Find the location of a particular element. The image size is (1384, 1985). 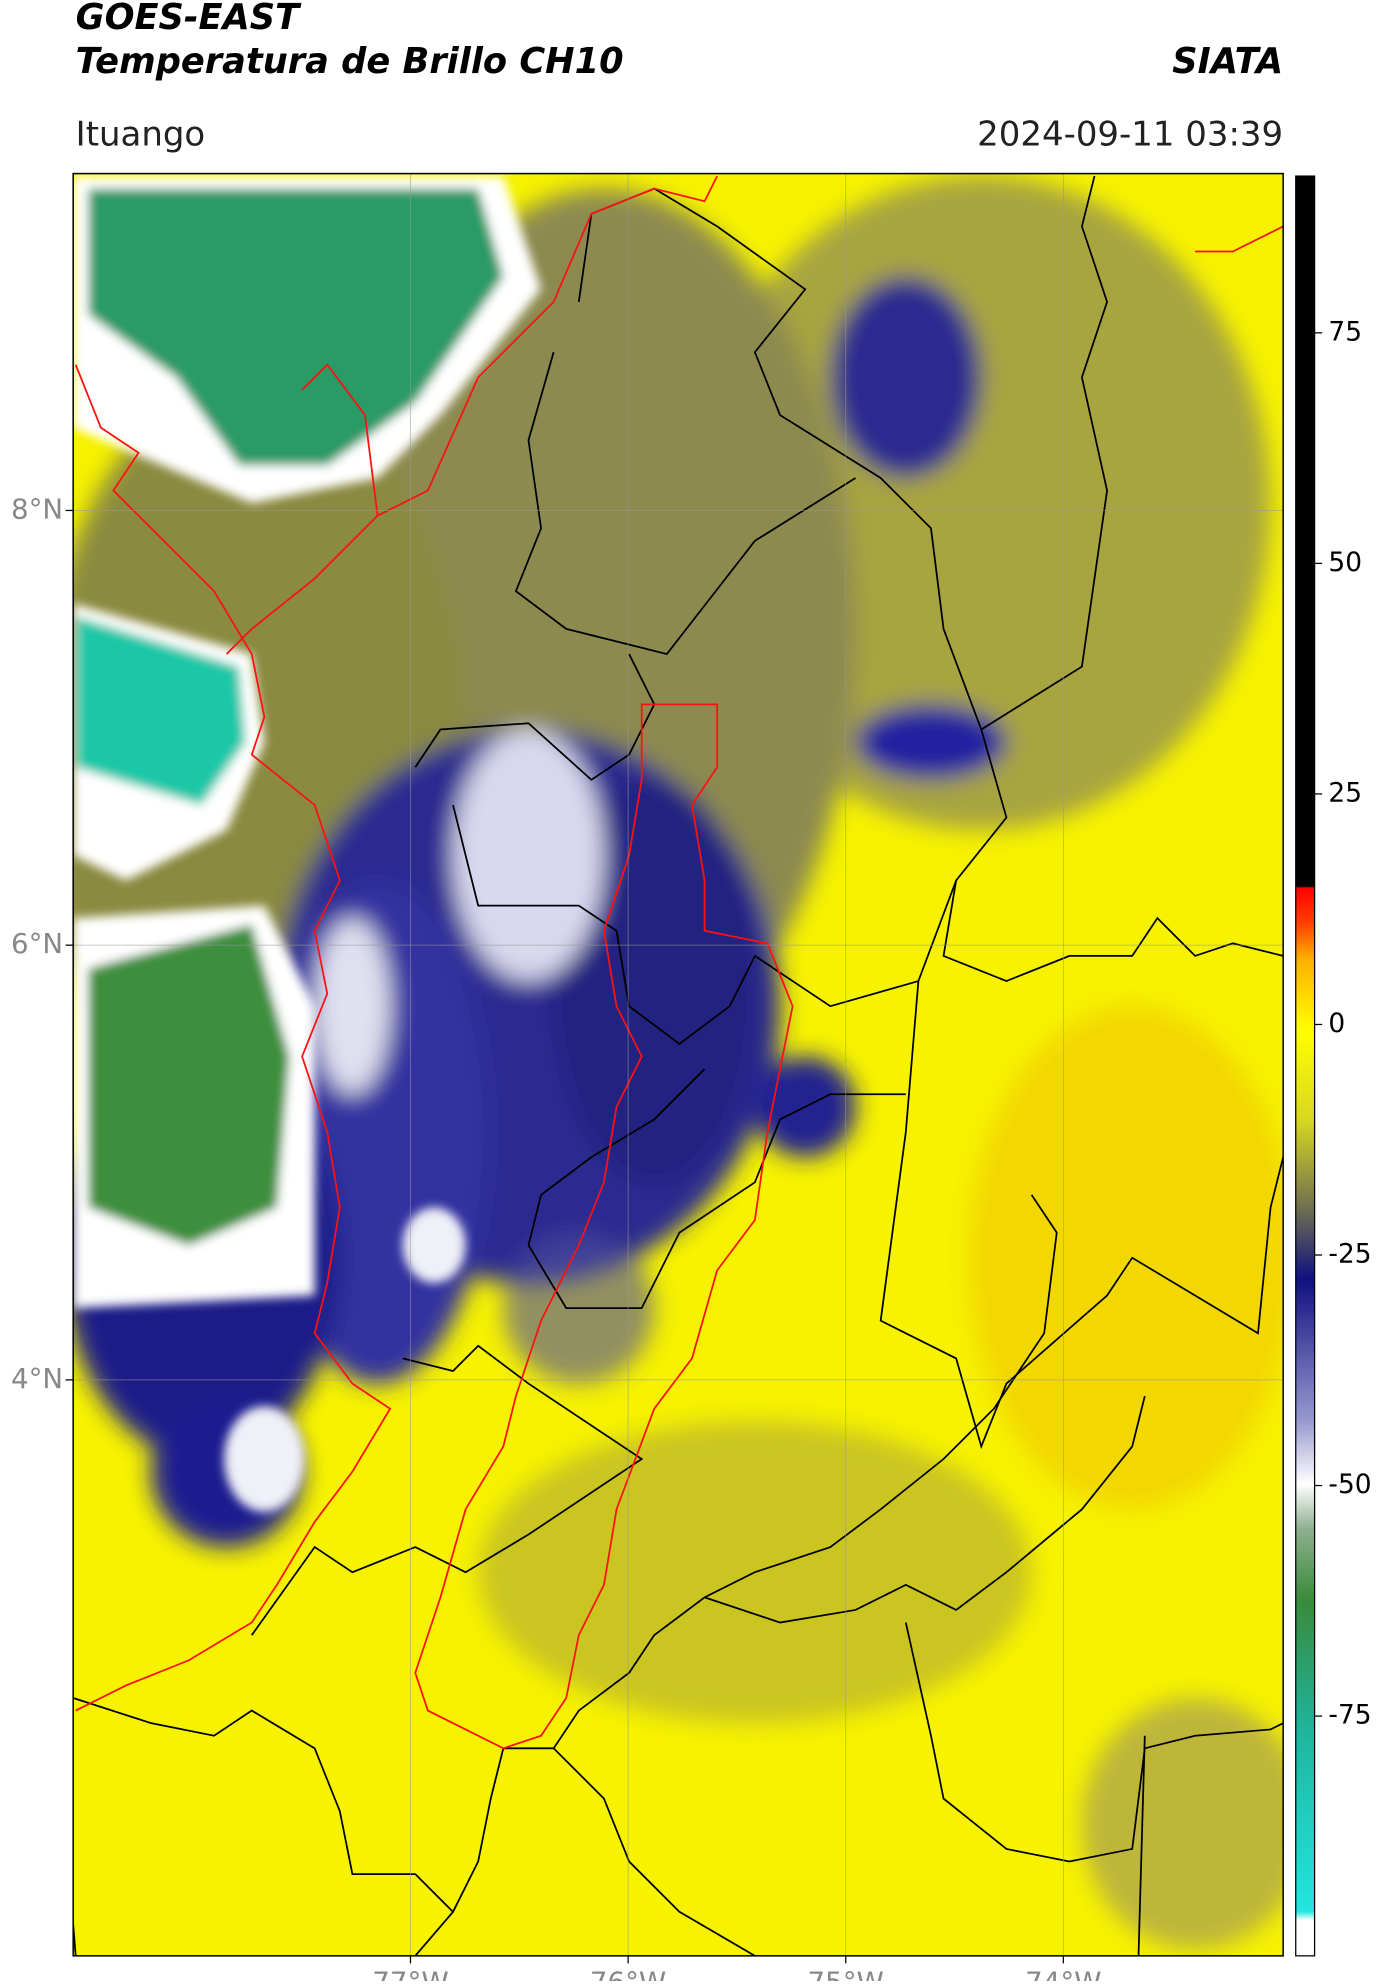

x-tick-label: 74°W is located at coordinates (1063, 1973).